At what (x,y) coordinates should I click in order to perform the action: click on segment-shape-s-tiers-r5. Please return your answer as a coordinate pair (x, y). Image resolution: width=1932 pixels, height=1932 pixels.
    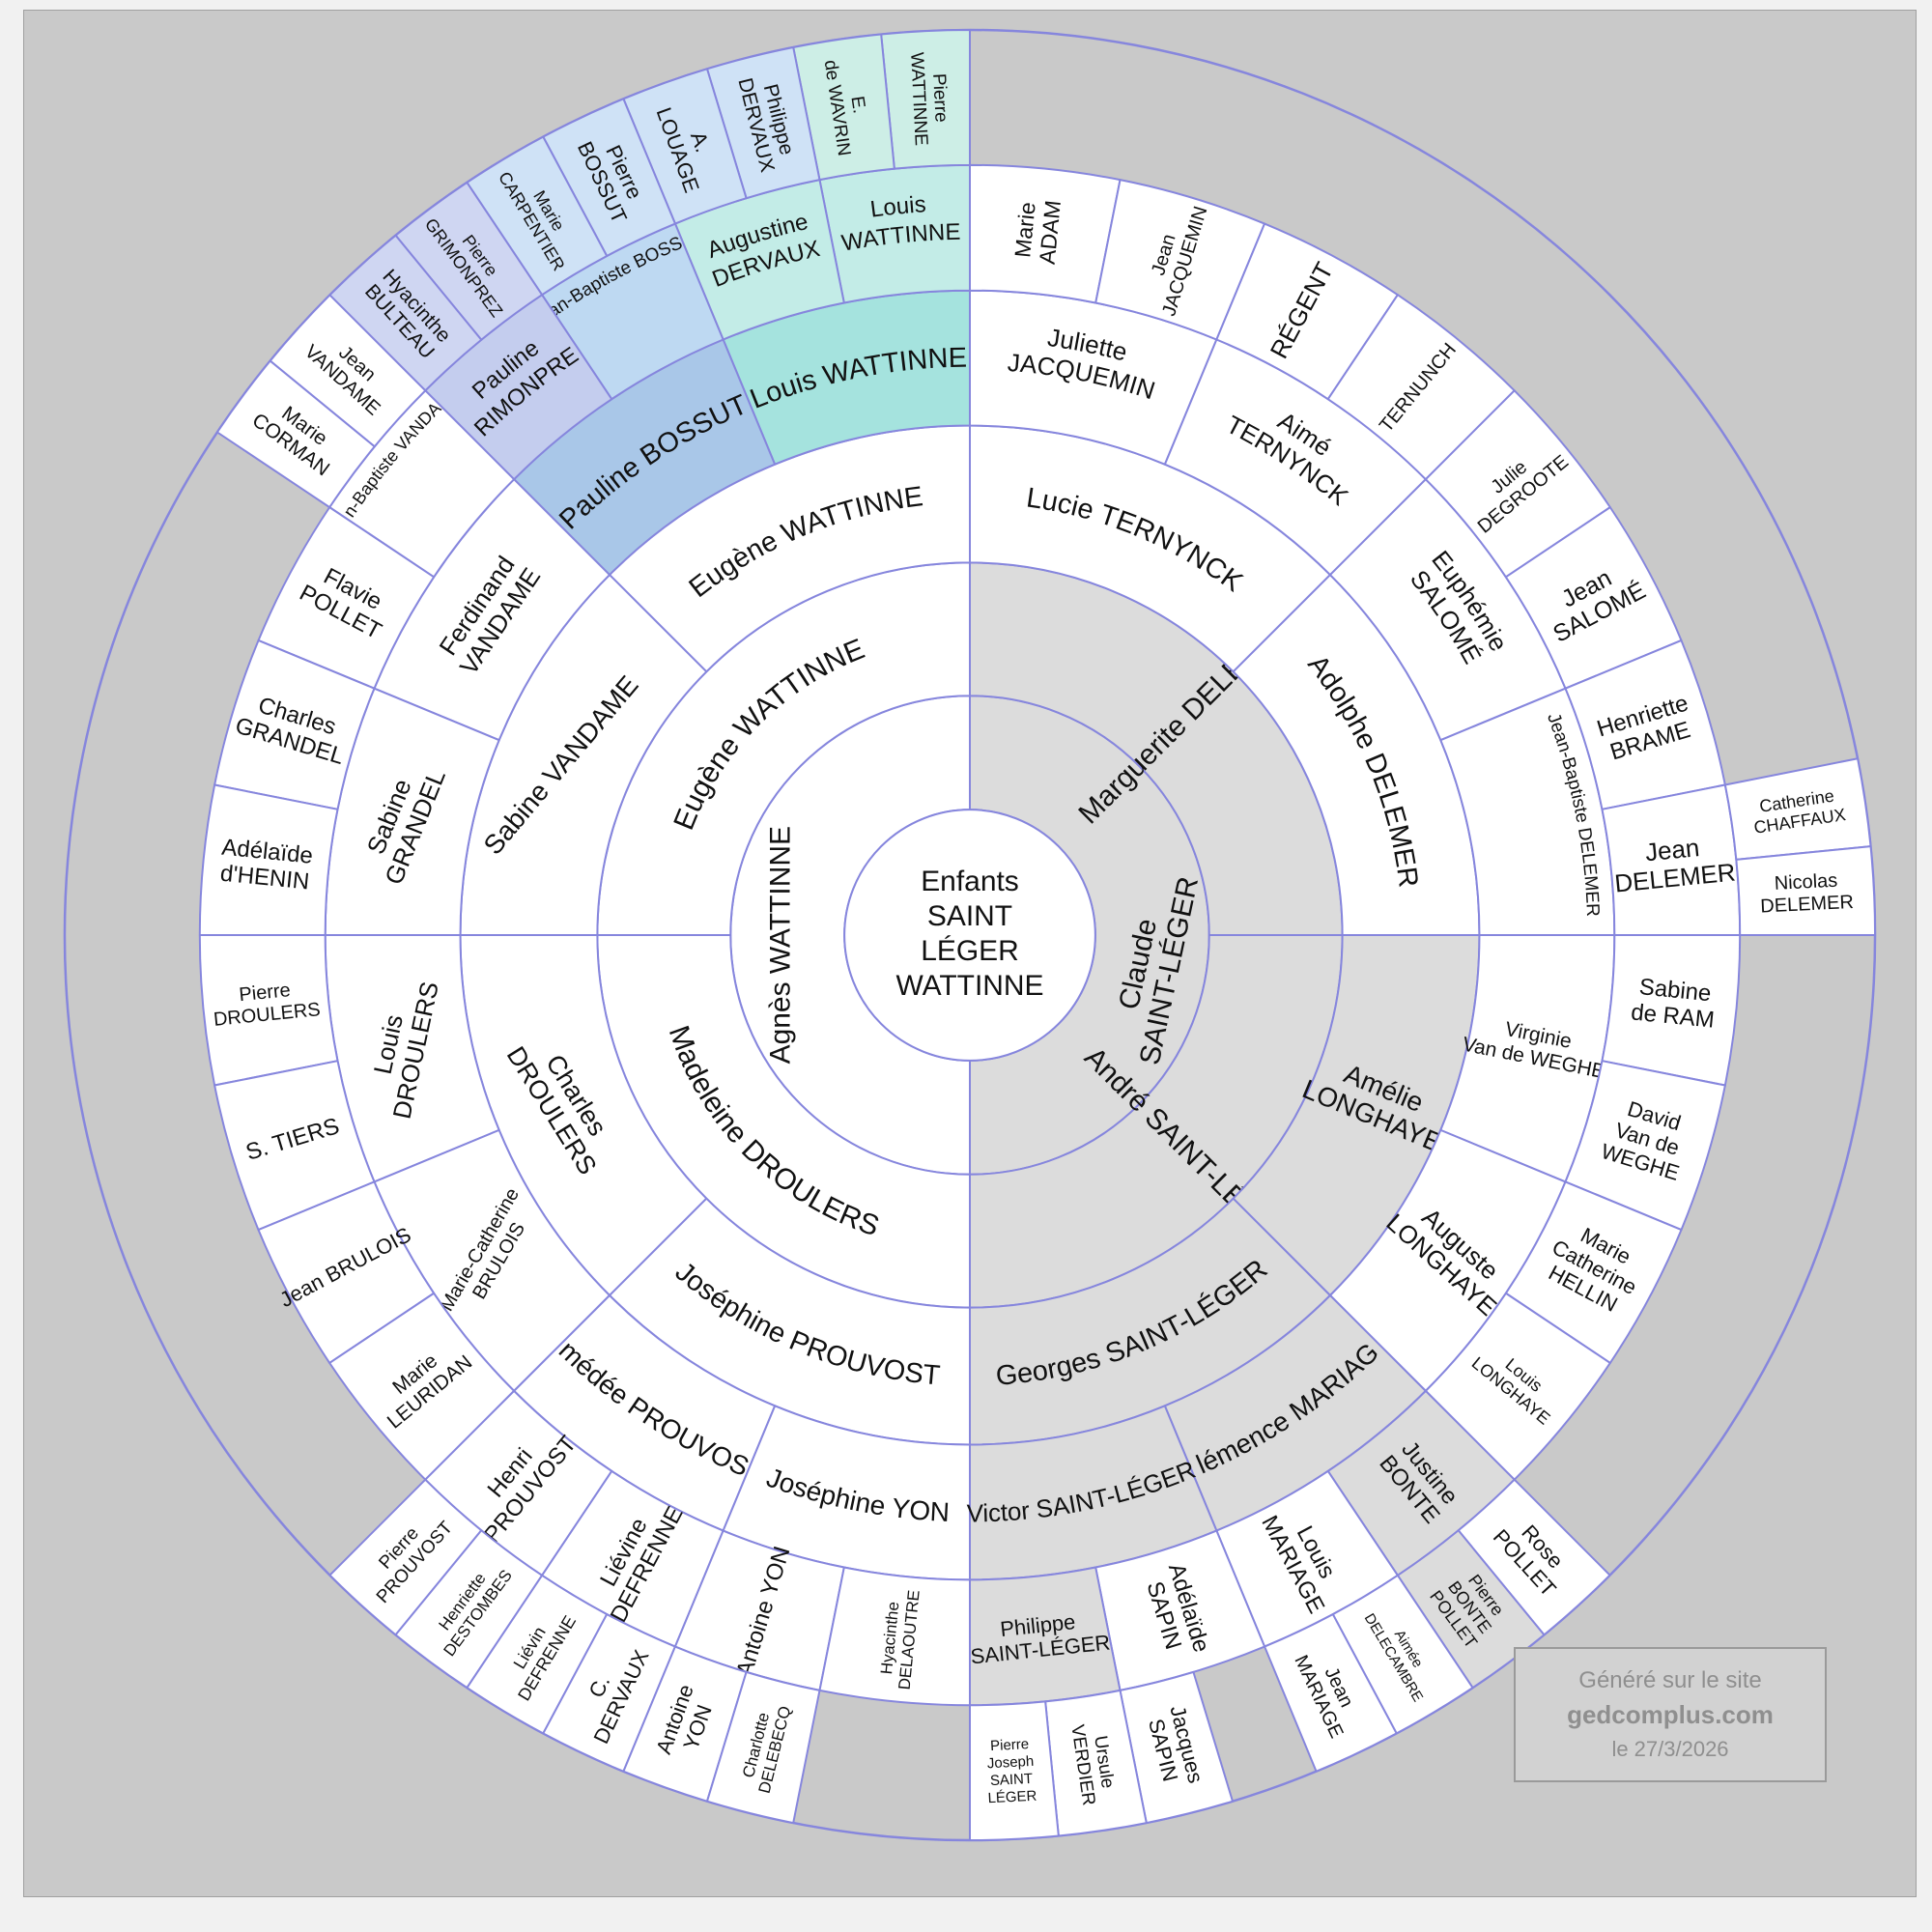
    Looking at the image, I should click on (294, 1146).